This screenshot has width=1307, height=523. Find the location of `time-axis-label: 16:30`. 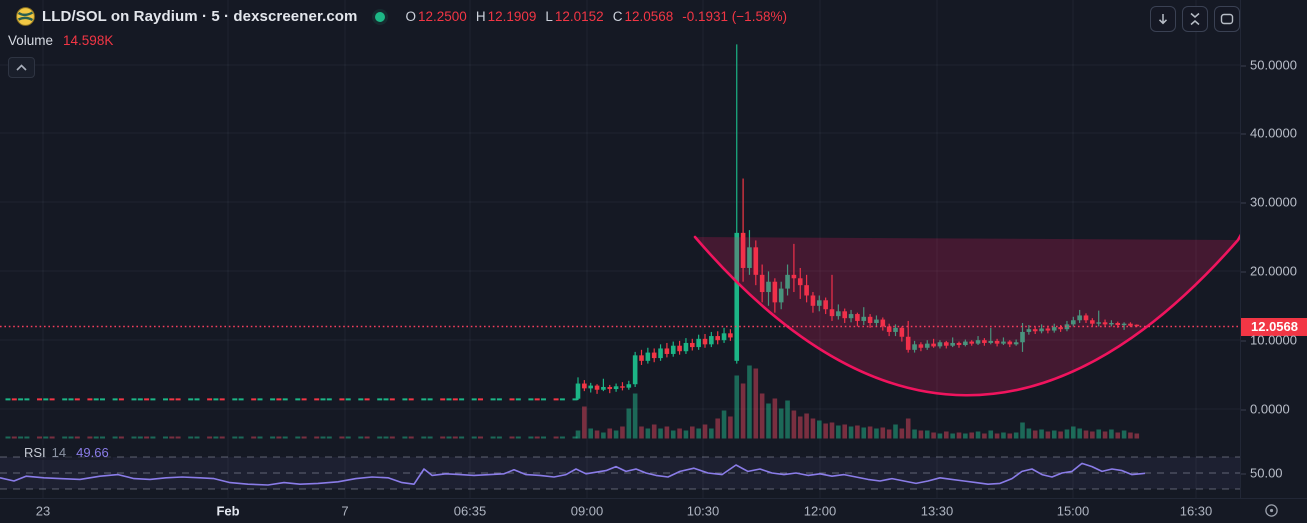

time-axis-label: 16:30 is located at coordinates (1196, 511).